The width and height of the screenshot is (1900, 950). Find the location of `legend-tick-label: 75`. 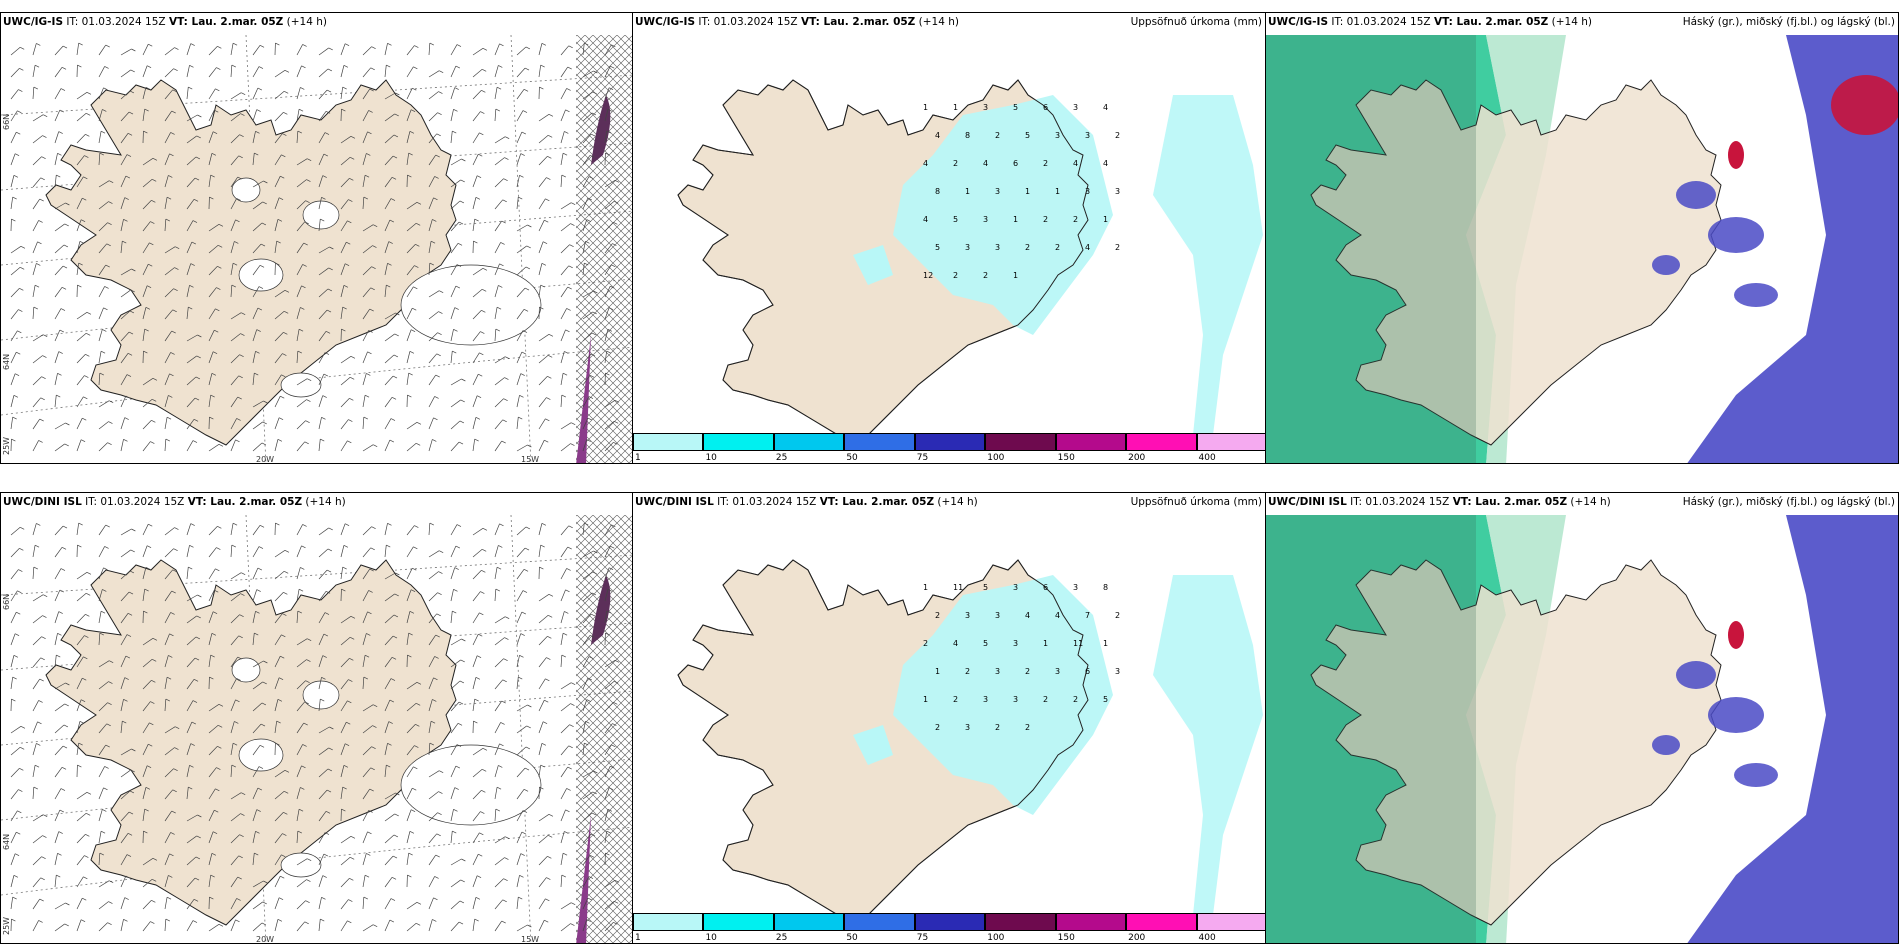

legend-tick-label: 75 is located at coordinates (922, 938).